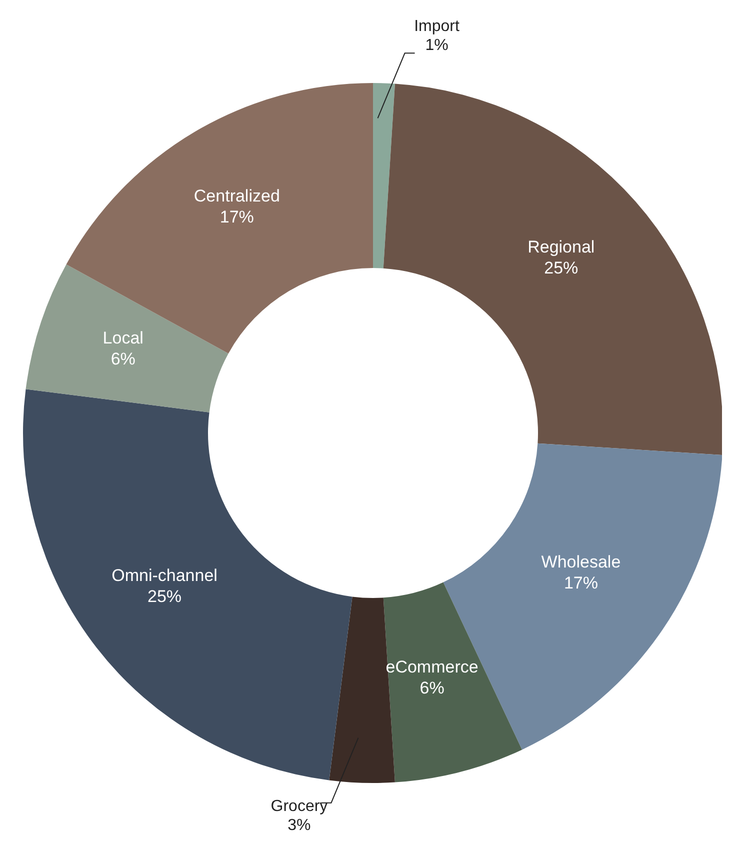  I want to click on slice-label: Centralized, so click(237, 196).